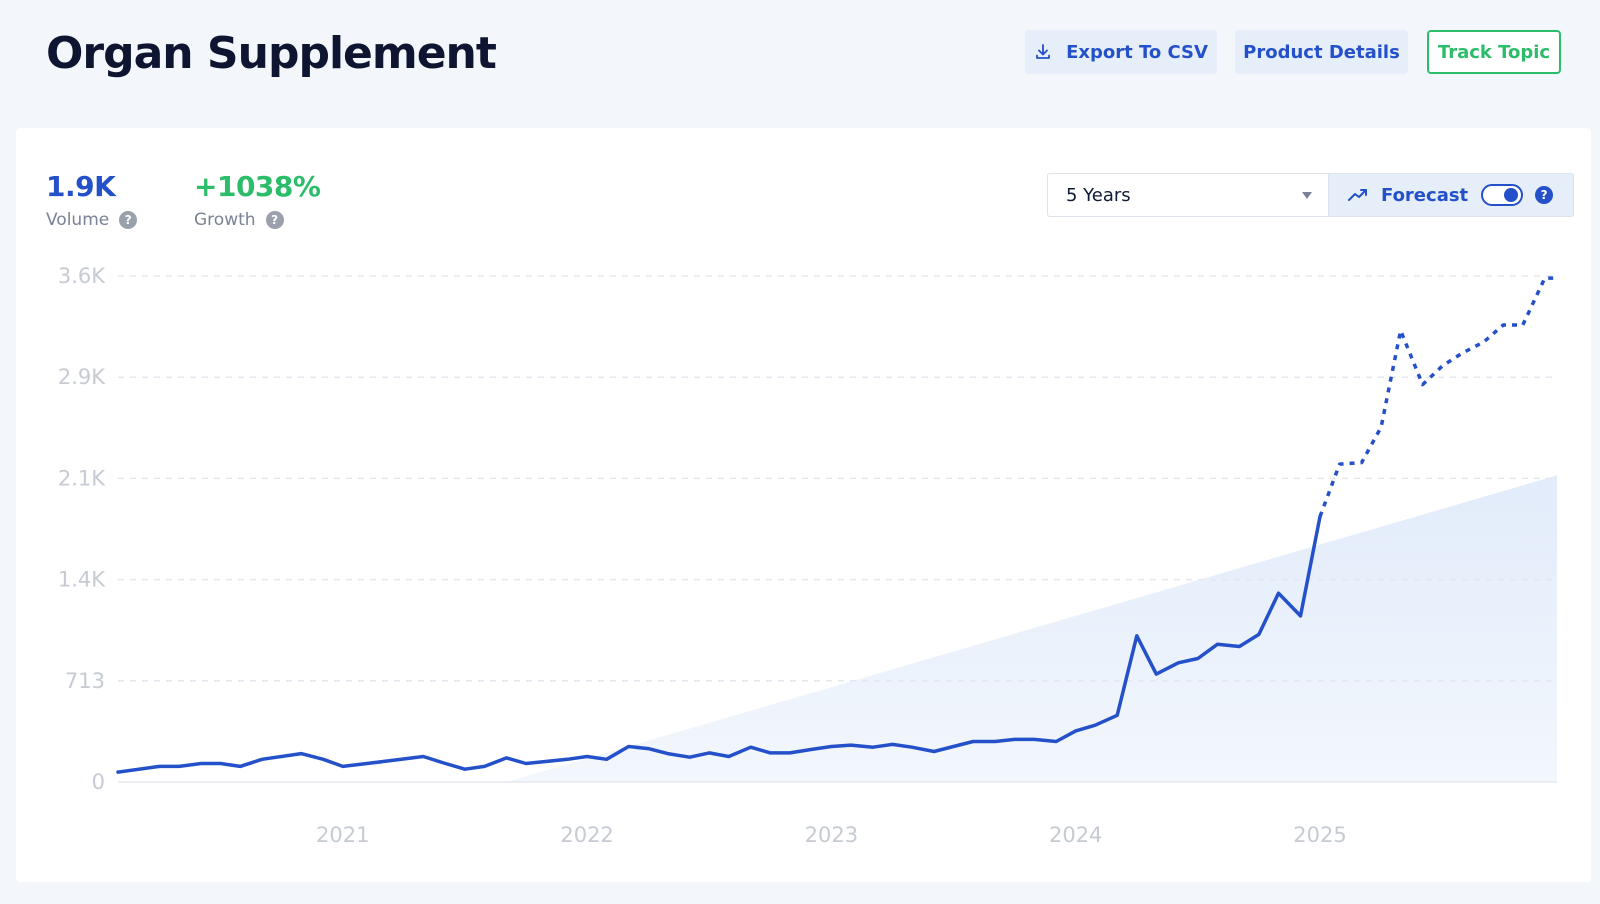 The width and height of the screenshot is (1600, 904). What do you see at coordinates (1307, 195) in the screenshot?
I see `caret-down-icon` at bounding box center [1307, 195].